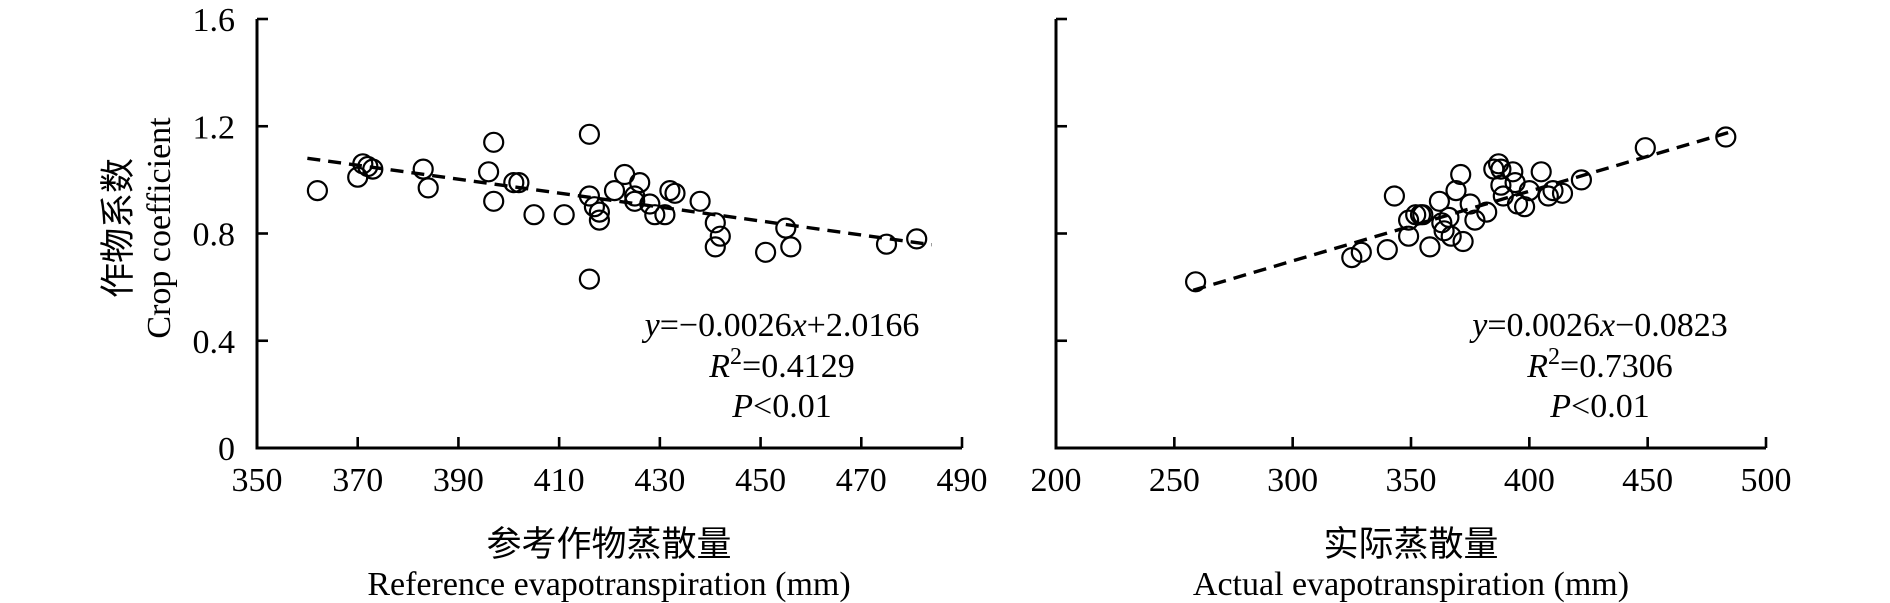  What do you see at coordinates (659, 480) in the screenshot?
I see `x-tick-label: 430` at bounding box center [659, 480].